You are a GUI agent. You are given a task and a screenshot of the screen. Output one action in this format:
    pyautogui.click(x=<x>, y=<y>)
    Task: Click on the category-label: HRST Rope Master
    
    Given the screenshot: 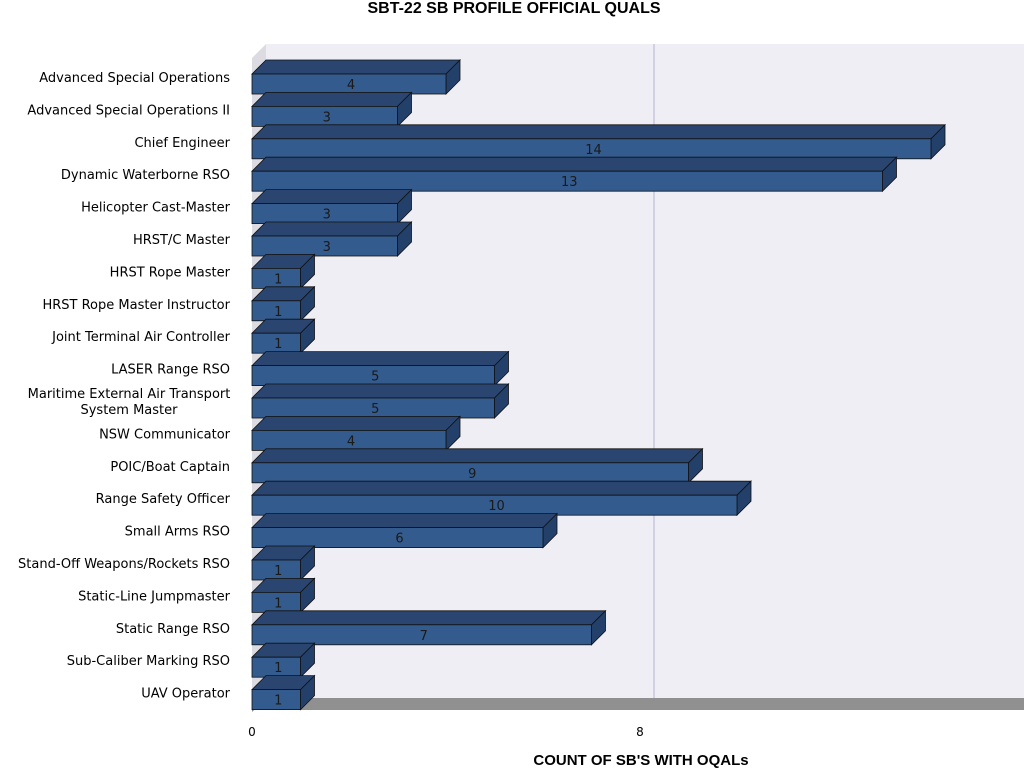 What is the action you would take?
    pyautogui.click(x=170, y=272)
    